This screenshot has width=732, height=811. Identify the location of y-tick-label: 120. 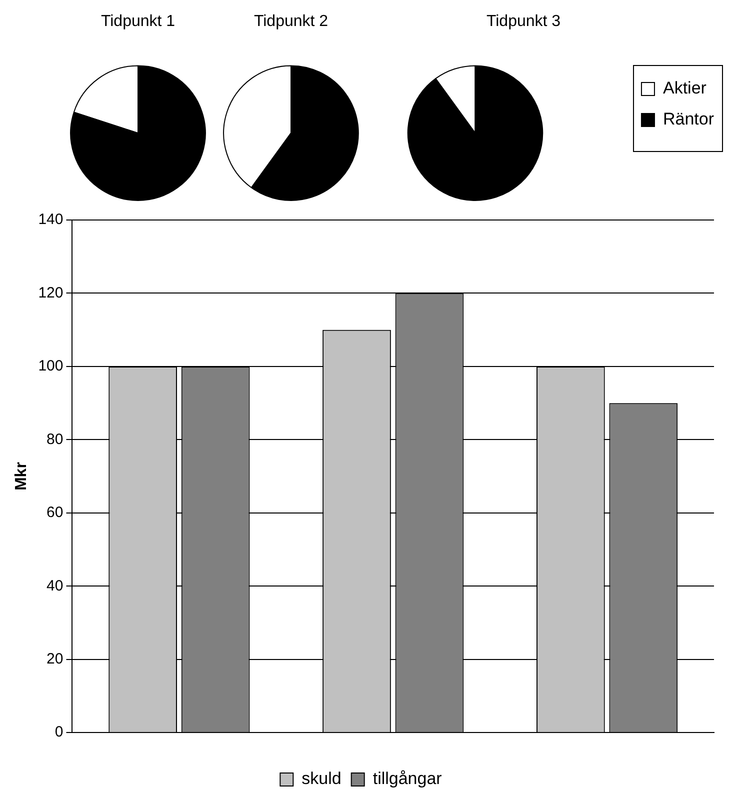
(51, 293).